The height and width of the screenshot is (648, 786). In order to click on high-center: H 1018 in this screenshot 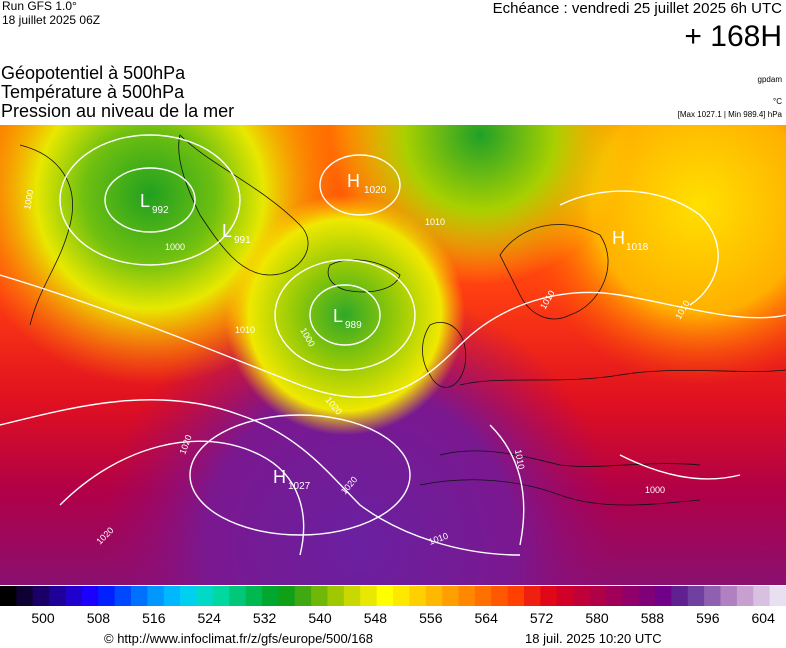, I will do `click(630, 240)`.